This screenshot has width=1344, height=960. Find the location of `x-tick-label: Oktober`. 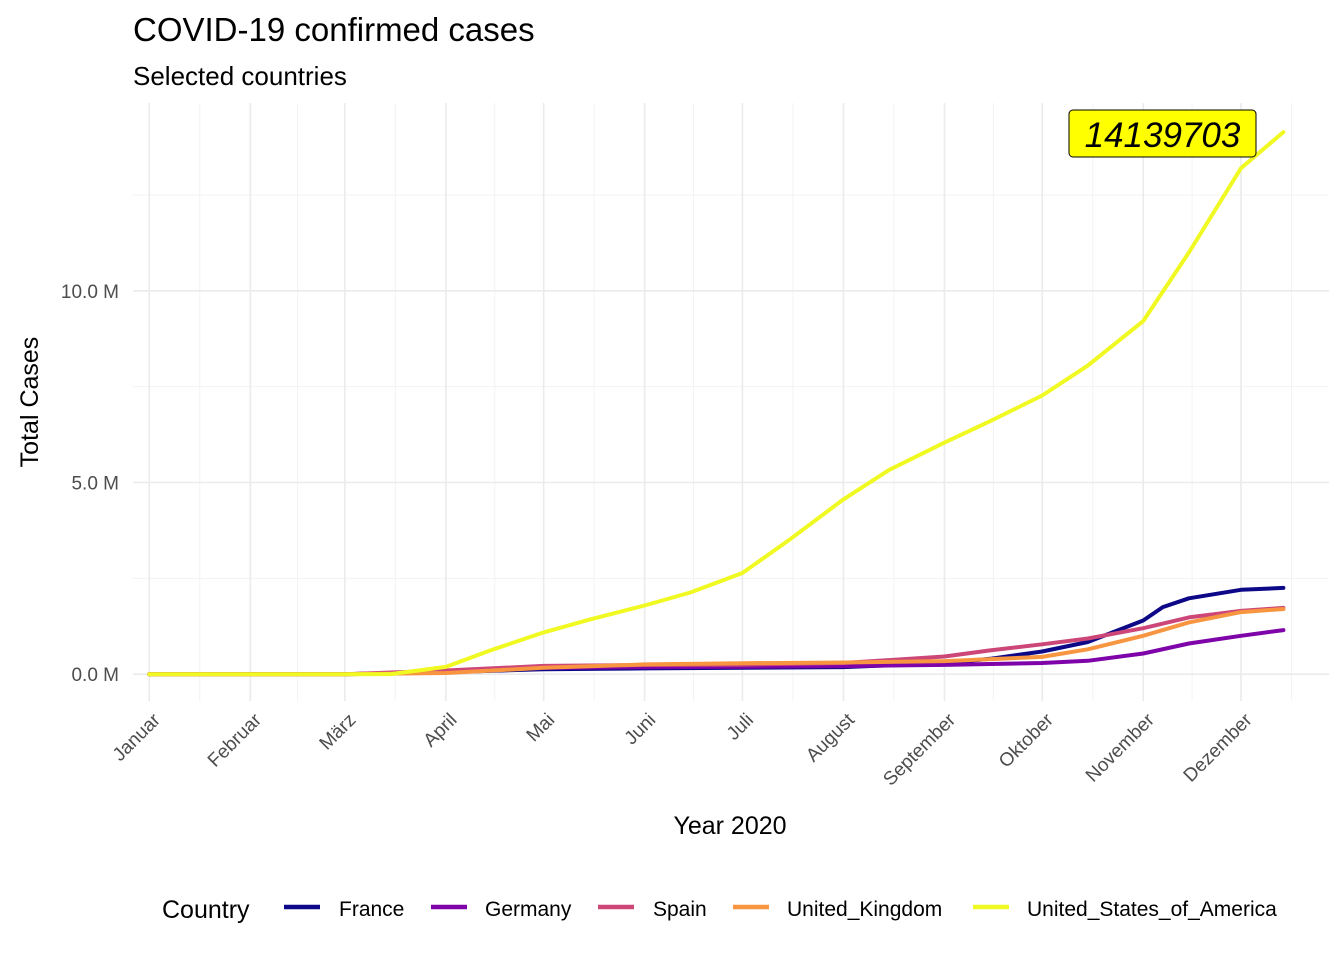

x-tick-label: Oktober is located at coordinates (1026, 740).